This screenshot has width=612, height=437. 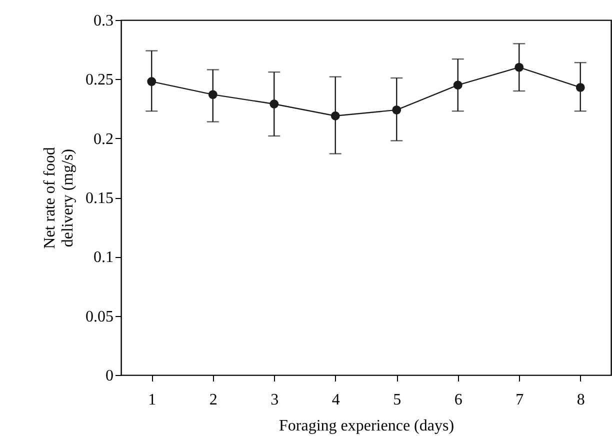 What do you see at coordinates (336, 400) in the screenshot?
I see `x-tick-label: 4` at bounding box center [336, 400].